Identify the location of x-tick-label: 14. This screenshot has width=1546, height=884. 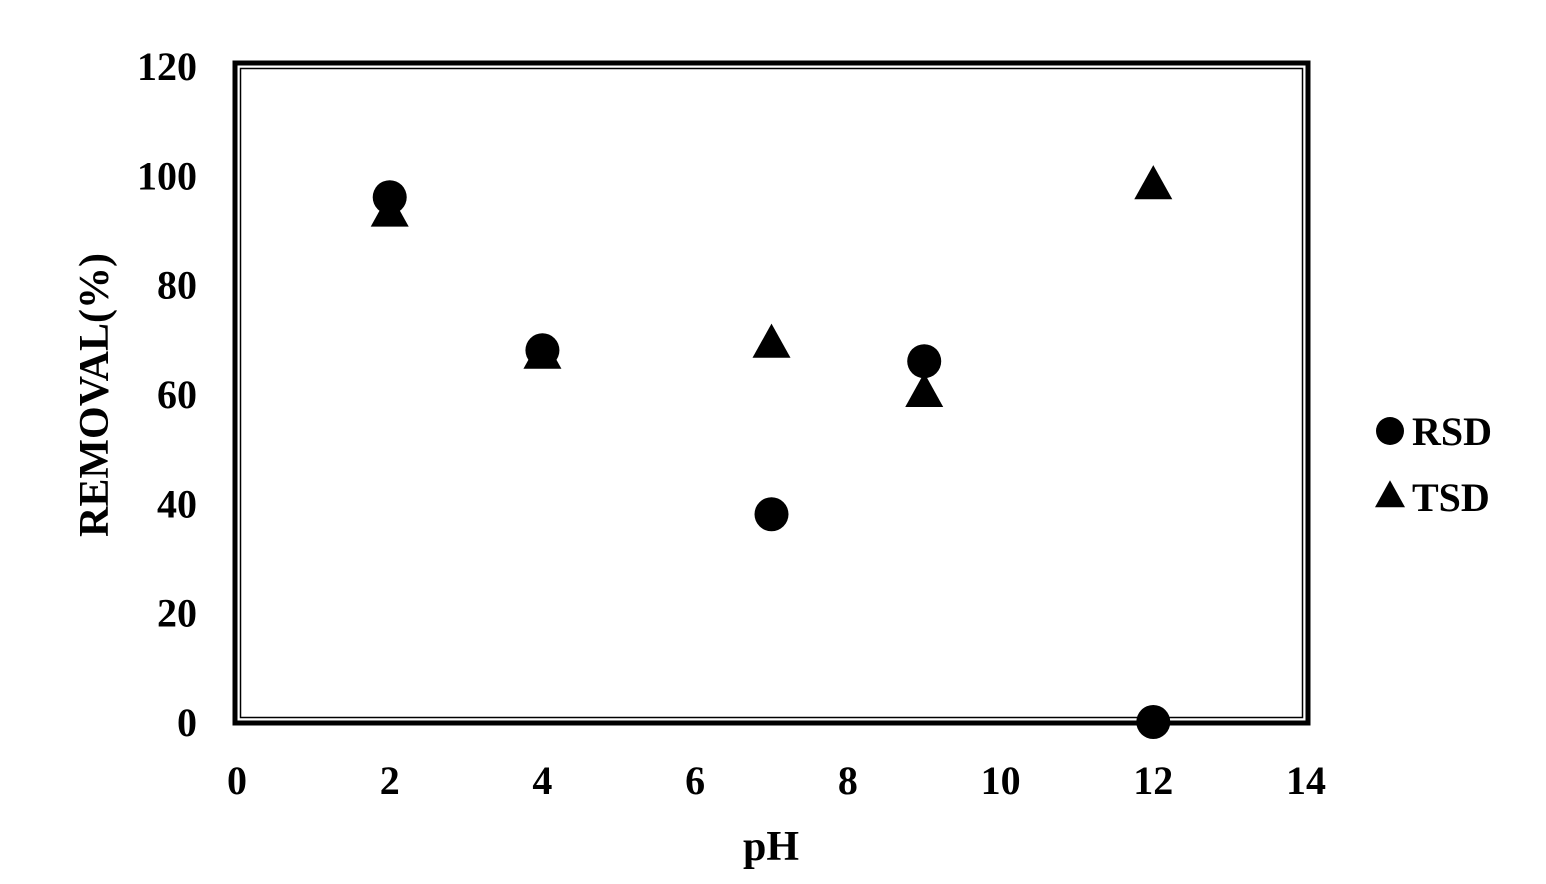
(1306, 780).